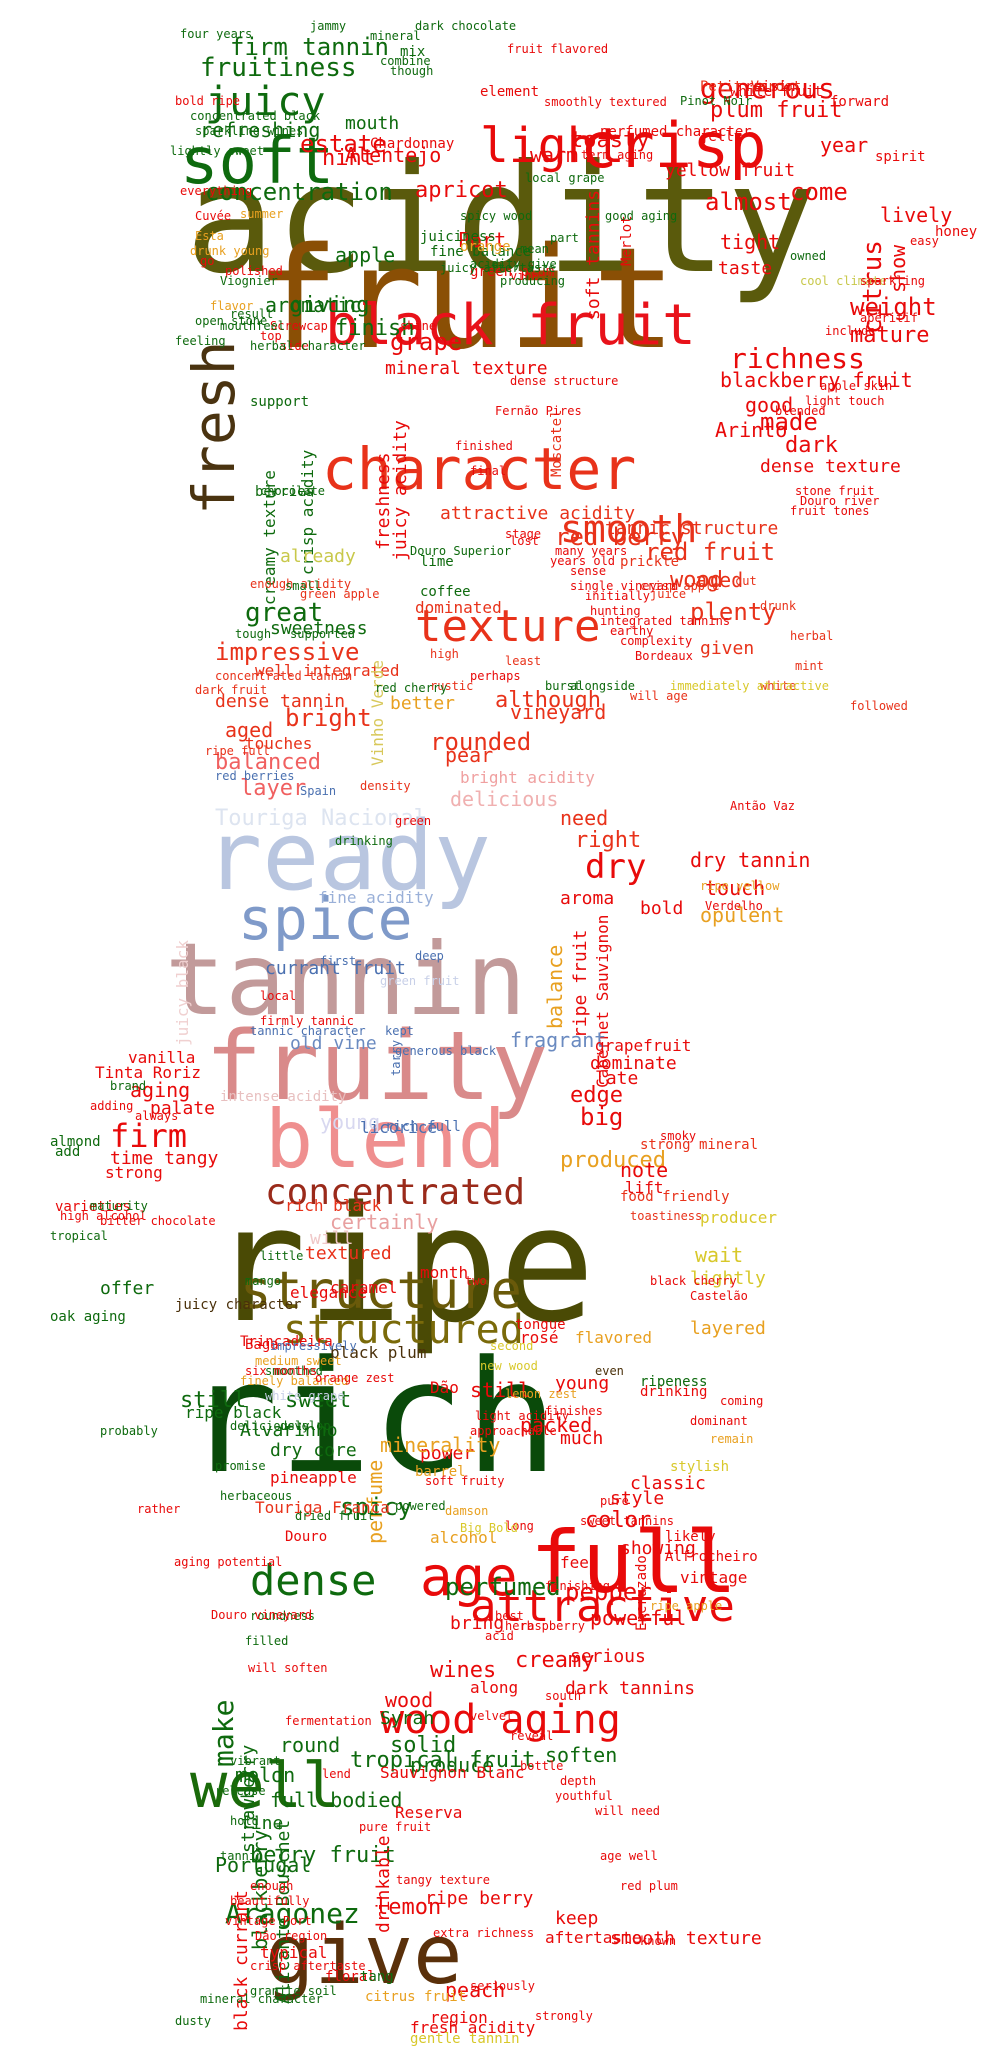 The height and width of the screenshot is (2048, 1006). Describe the element at coordinates (556, 1425) in the screenshot. I see `word-161: packed` at that location.